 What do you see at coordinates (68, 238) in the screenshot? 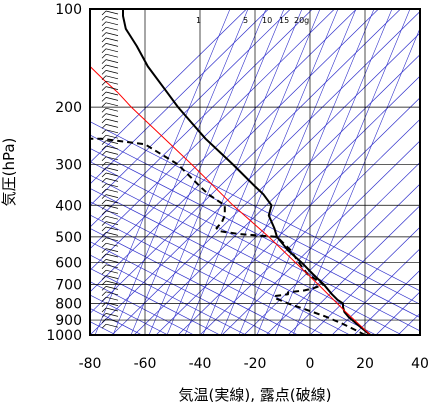
I see `y-tick-label: 500` at bounding box center [68, 238].